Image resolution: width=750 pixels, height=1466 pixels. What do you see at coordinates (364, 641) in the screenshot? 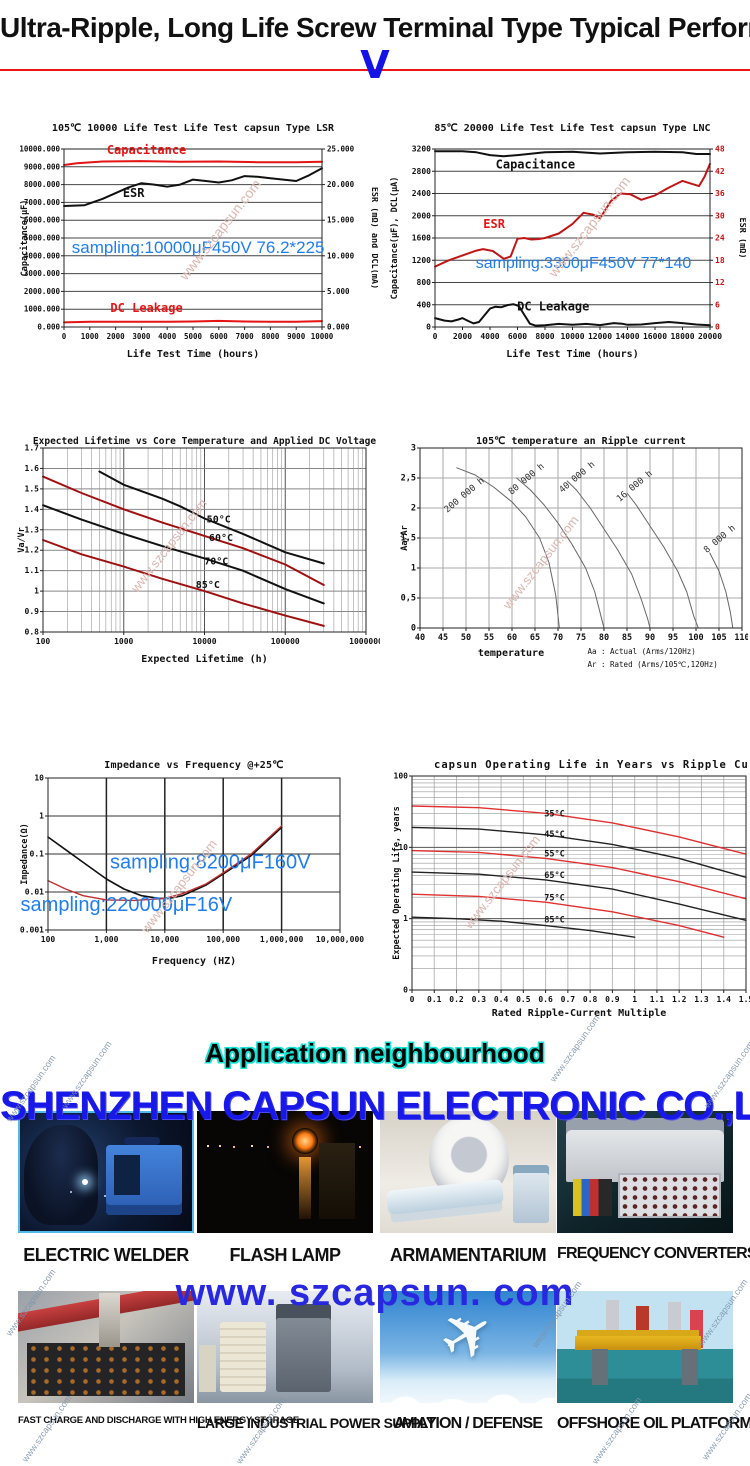
I see `svg-text: 1000000` at bounding box center [364, 641].